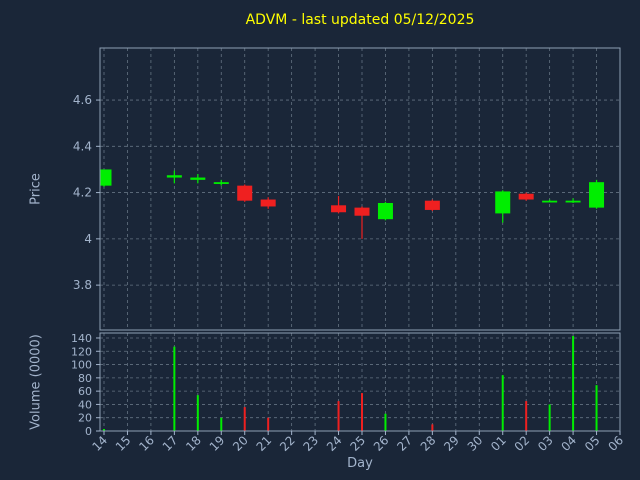  What do you see at coordinates (545, 443) in the screenshot?
I see `x-tick-label: 03` at bounding box center [545, 443].